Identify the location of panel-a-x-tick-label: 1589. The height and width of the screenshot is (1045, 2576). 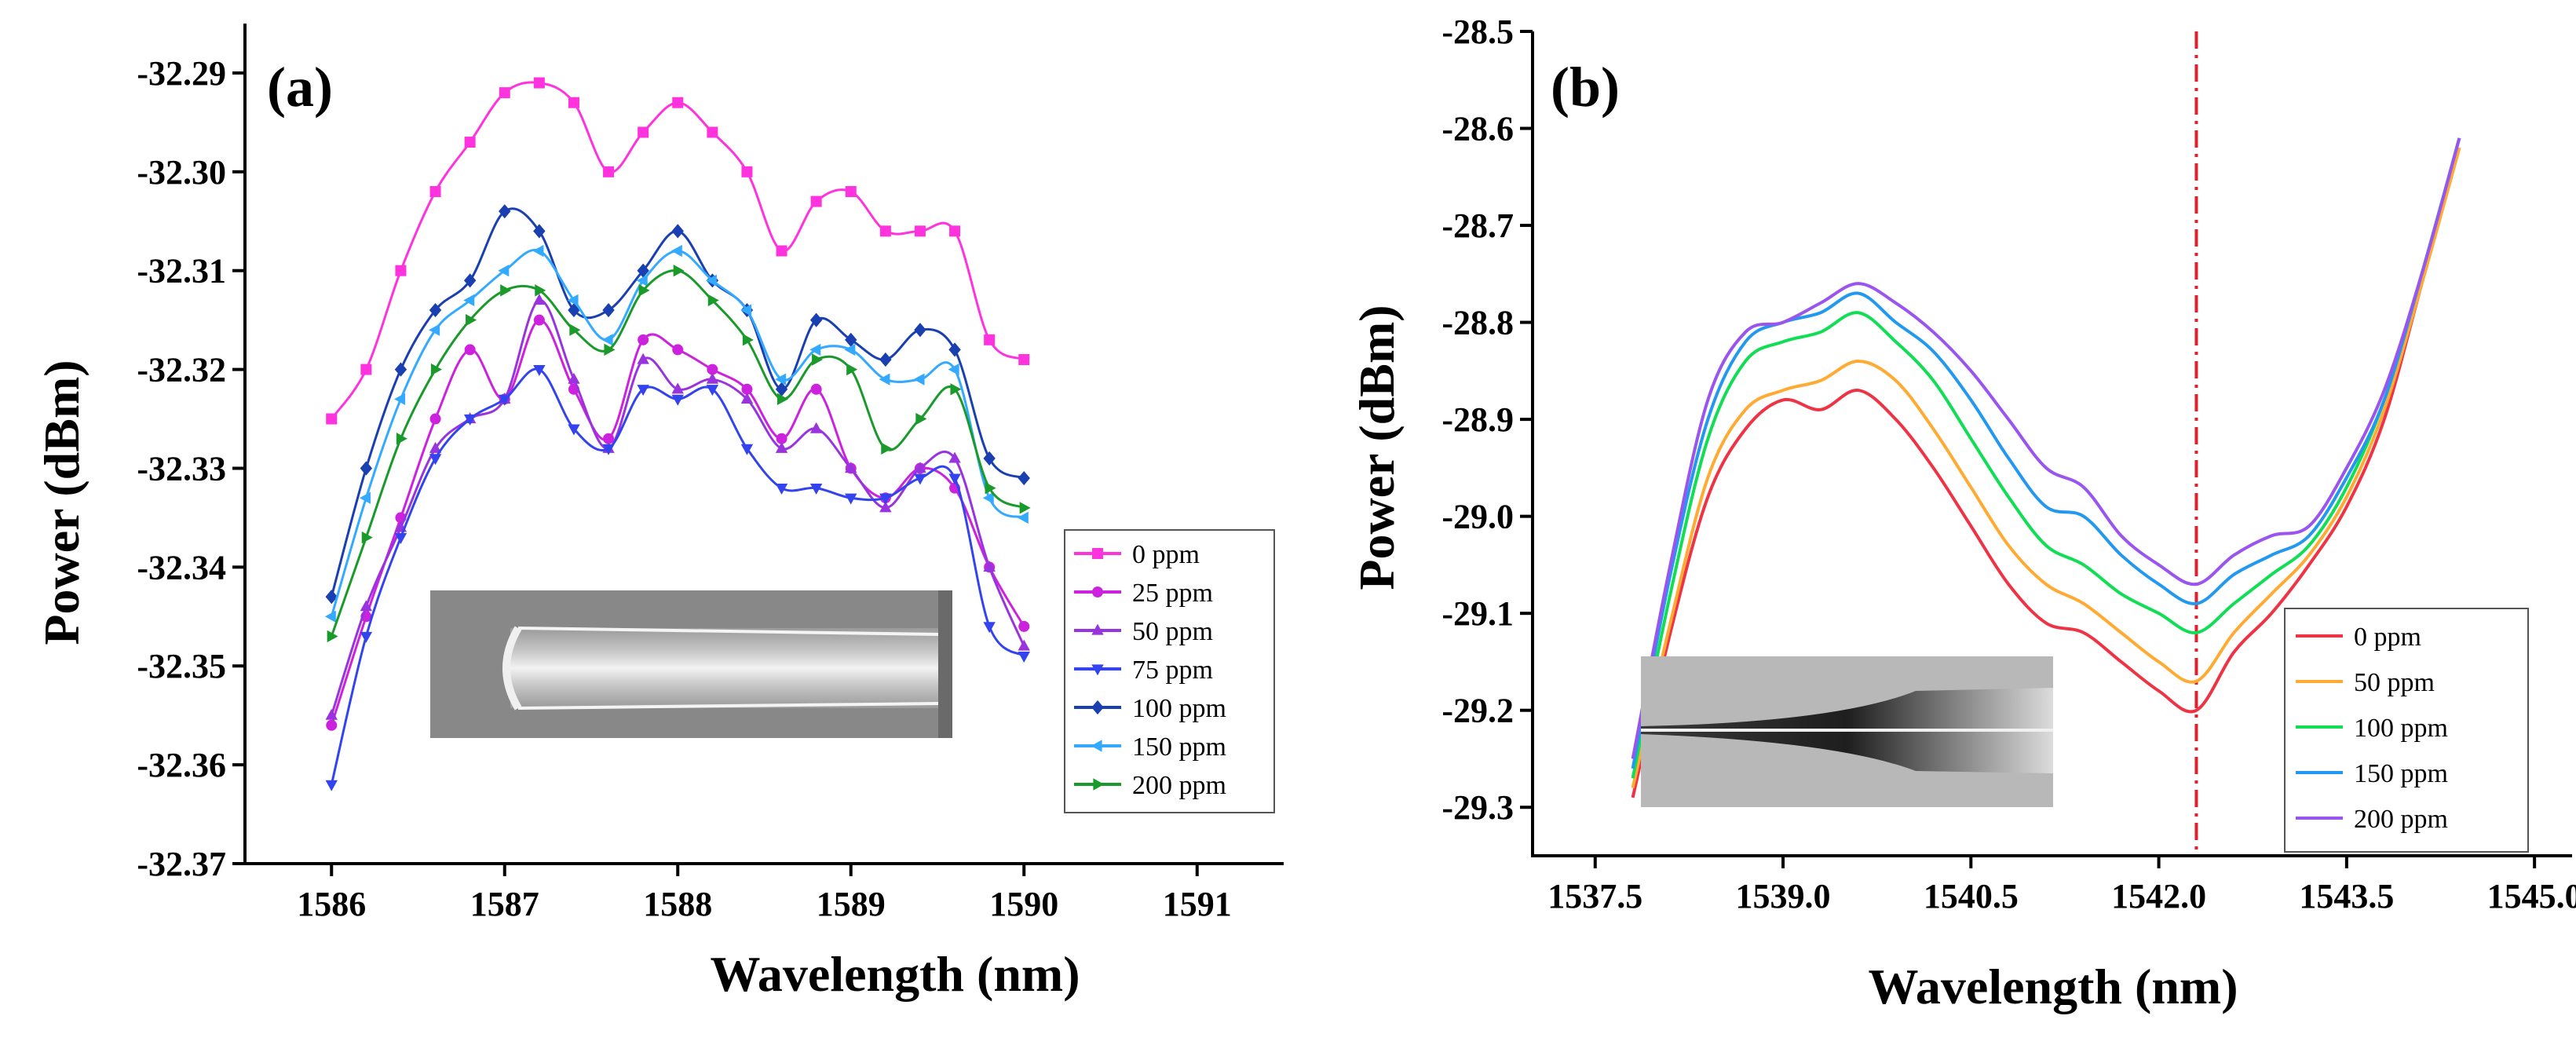
(852, 904).